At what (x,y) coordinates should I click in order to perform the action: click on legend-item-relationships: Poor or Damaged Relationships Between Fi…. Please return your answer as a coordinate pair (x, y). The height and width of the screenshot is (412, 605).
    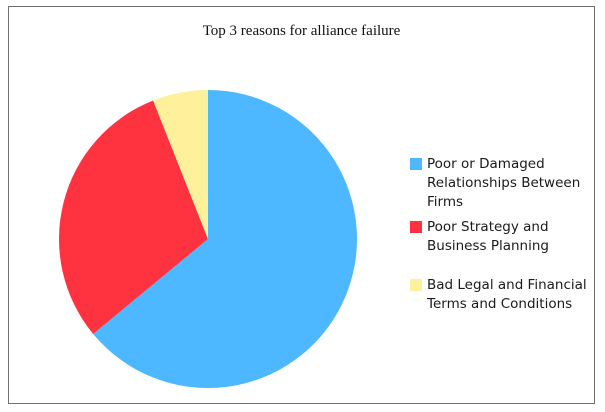
    Looking at the image, I should click on (495, 183).